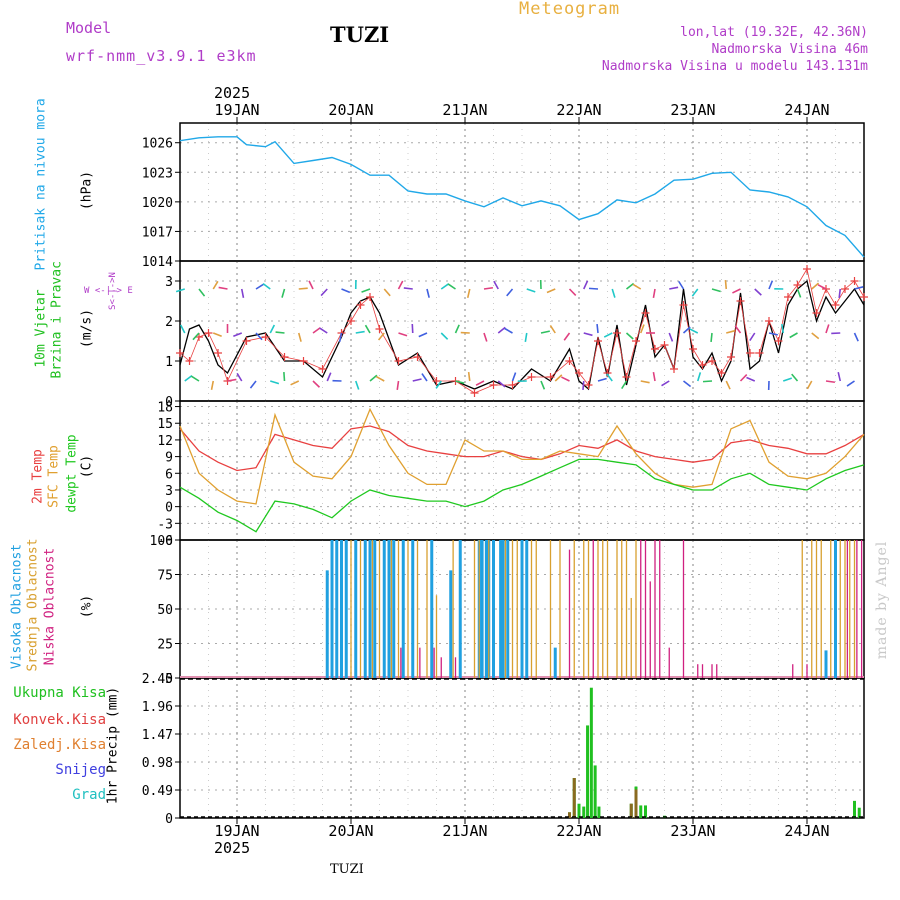 Image resolution: width=900 pixels, height=900 pixels. I want to click on y-tick-label: 18, so click(165, 408).